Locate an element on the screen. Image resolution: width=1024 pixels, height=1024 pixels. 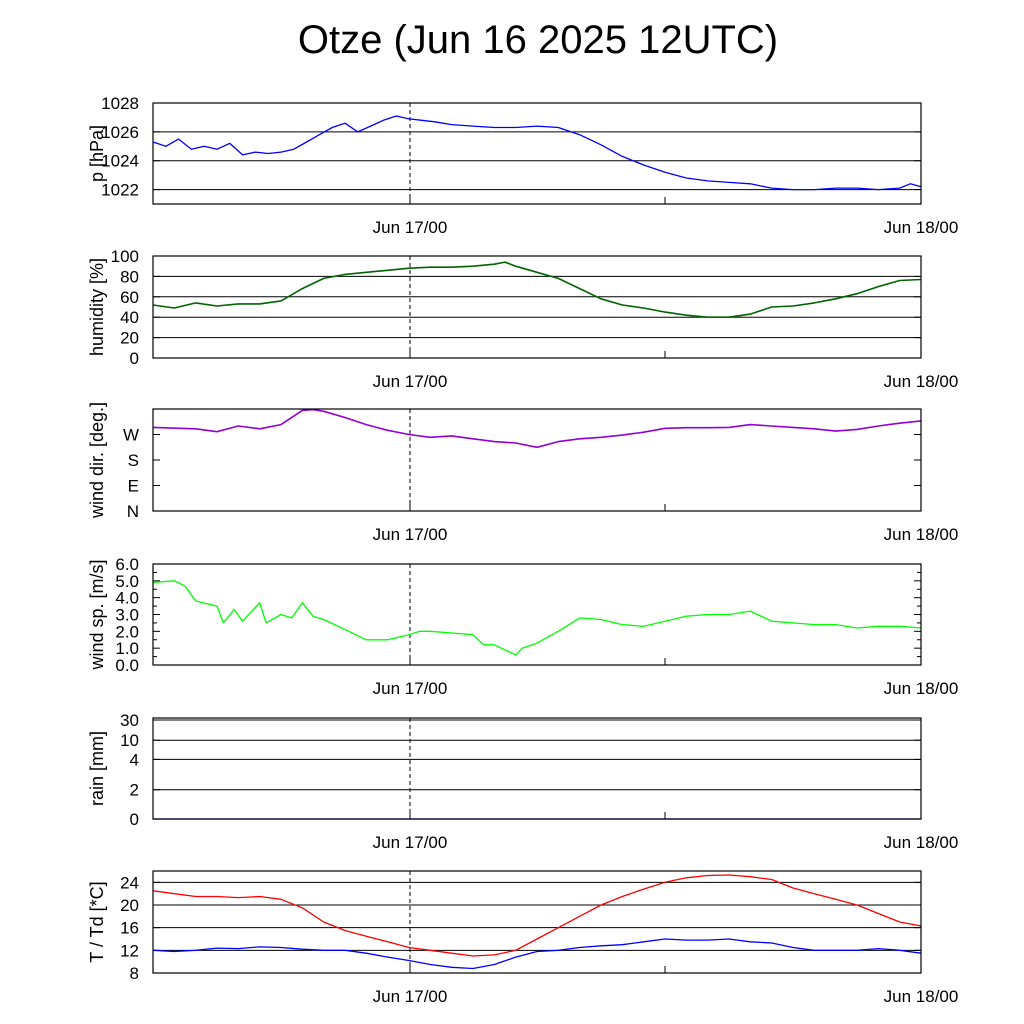
y-tick-label: 5.0 is located at coordinates (127, 581).